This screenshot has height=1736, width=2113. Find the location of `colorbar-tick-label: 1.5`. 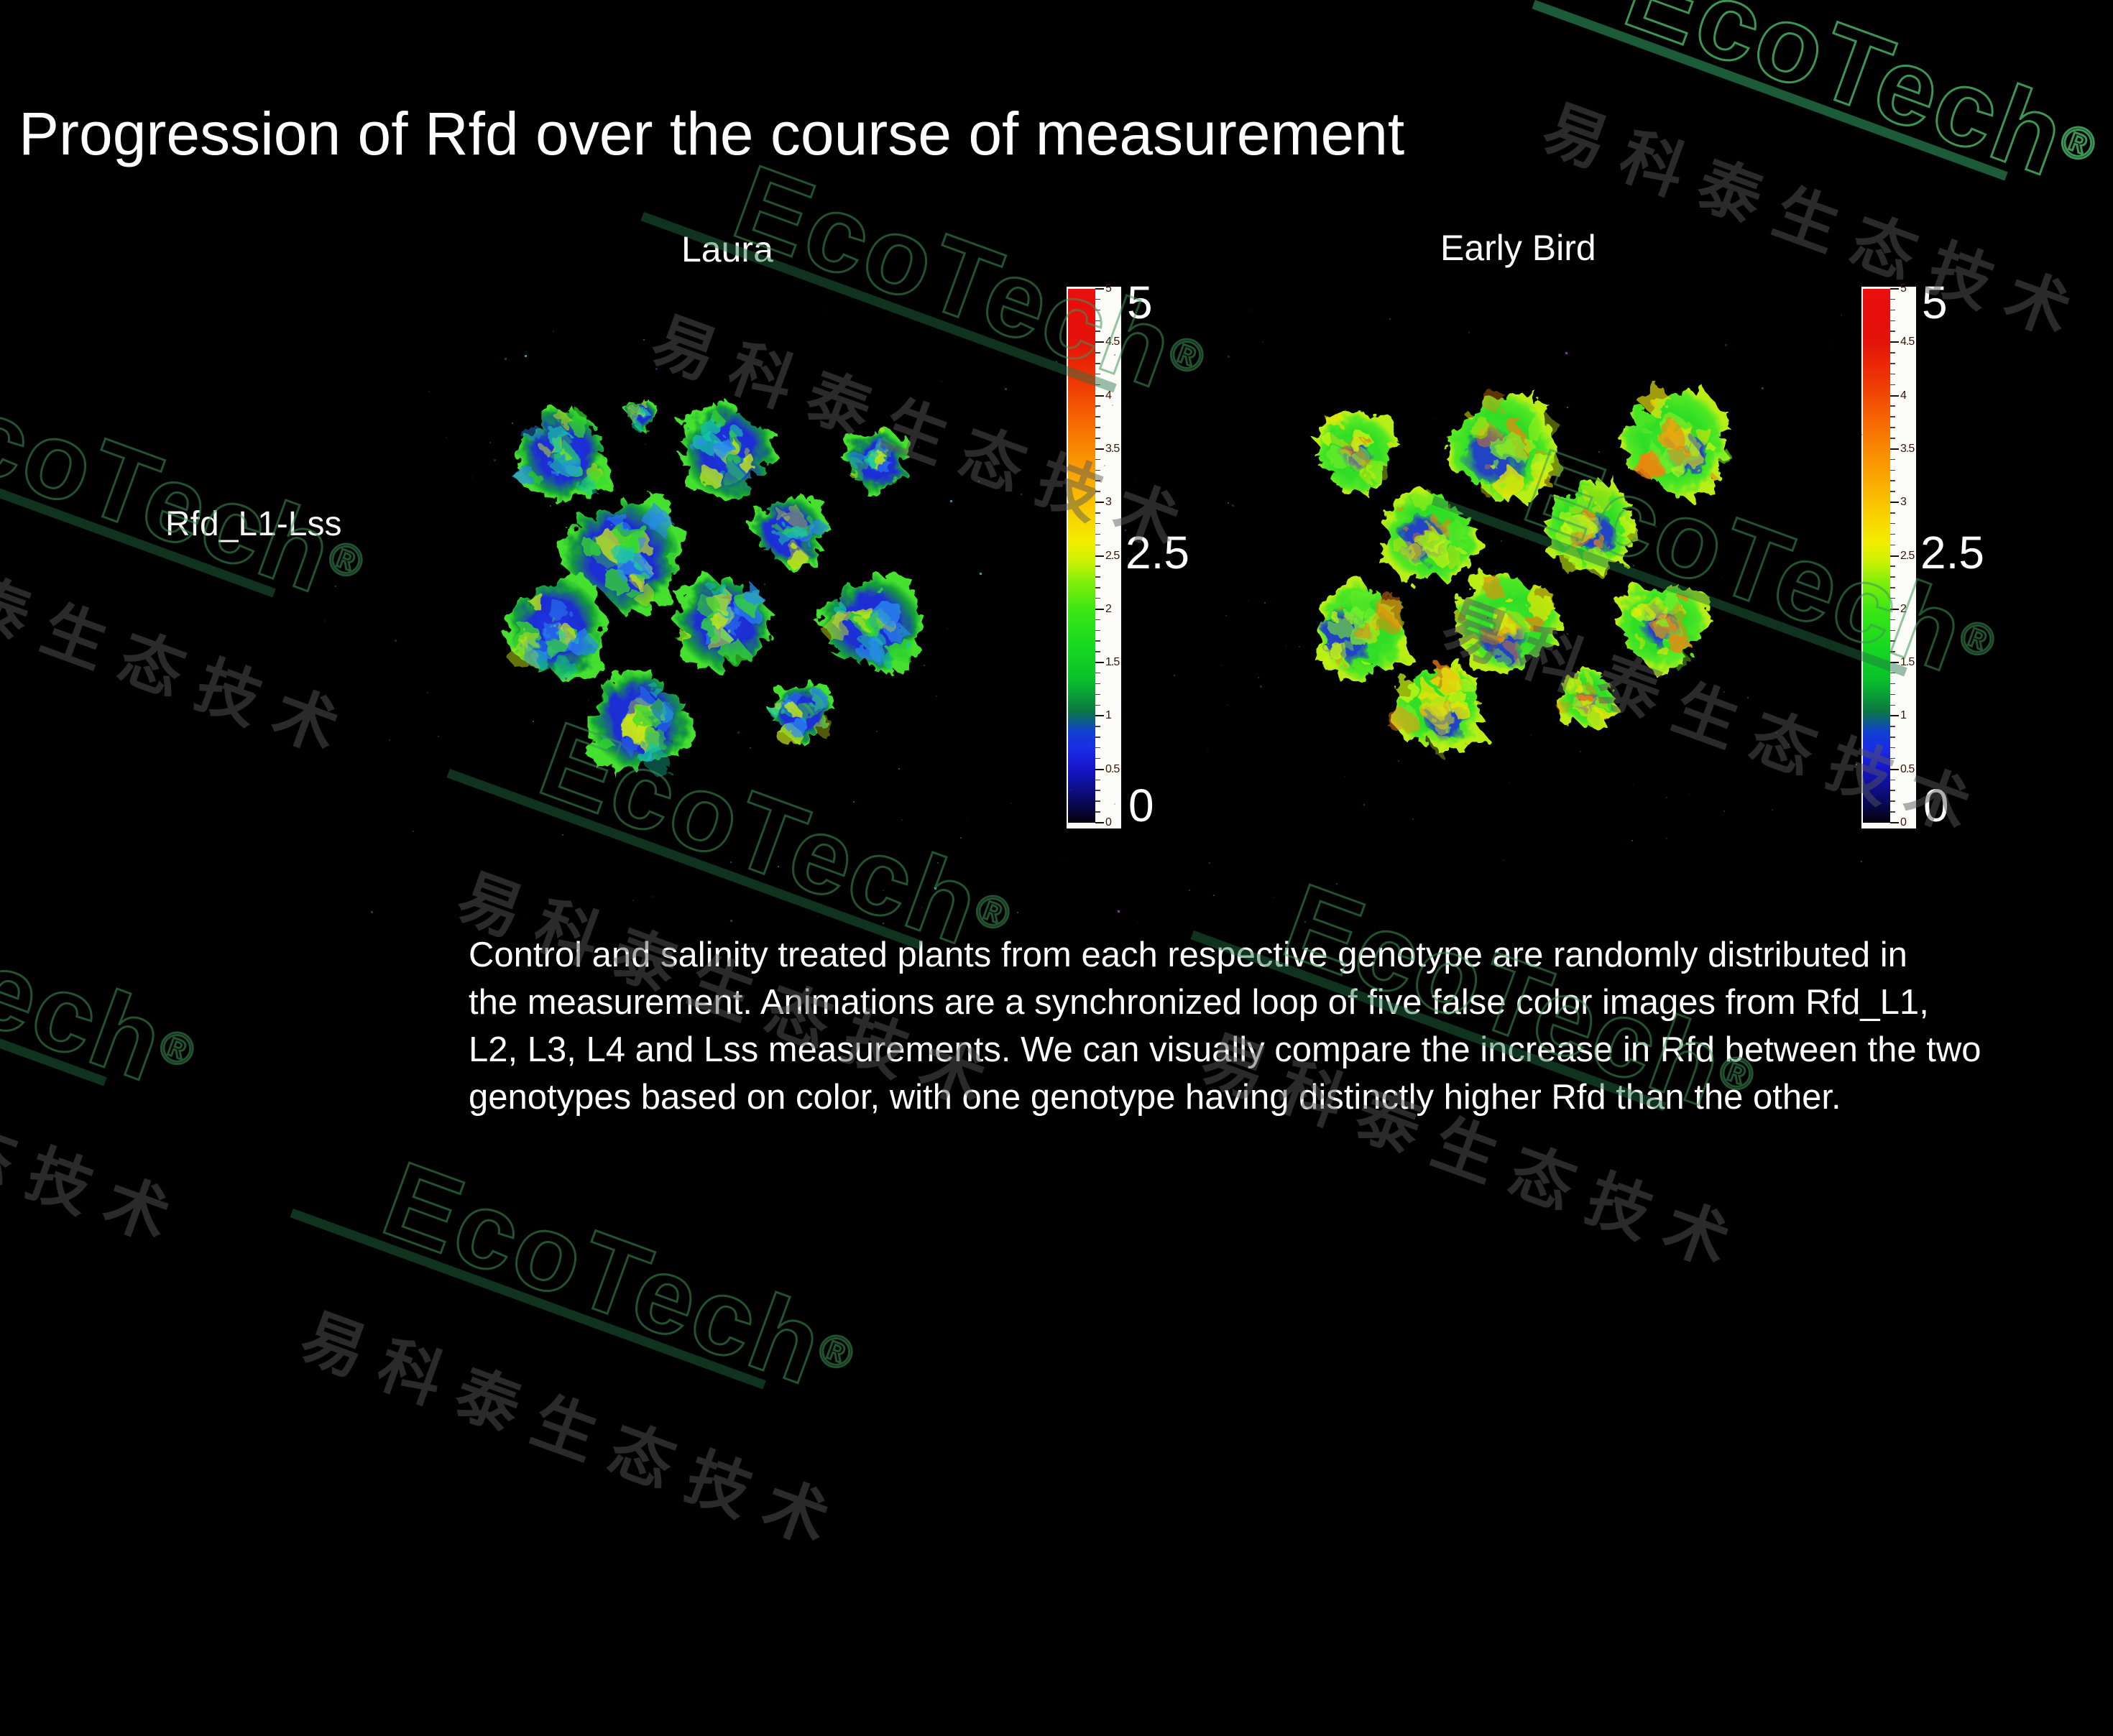

colorbar-tick-label: 1.5 is located at coordinates (1907, 662).